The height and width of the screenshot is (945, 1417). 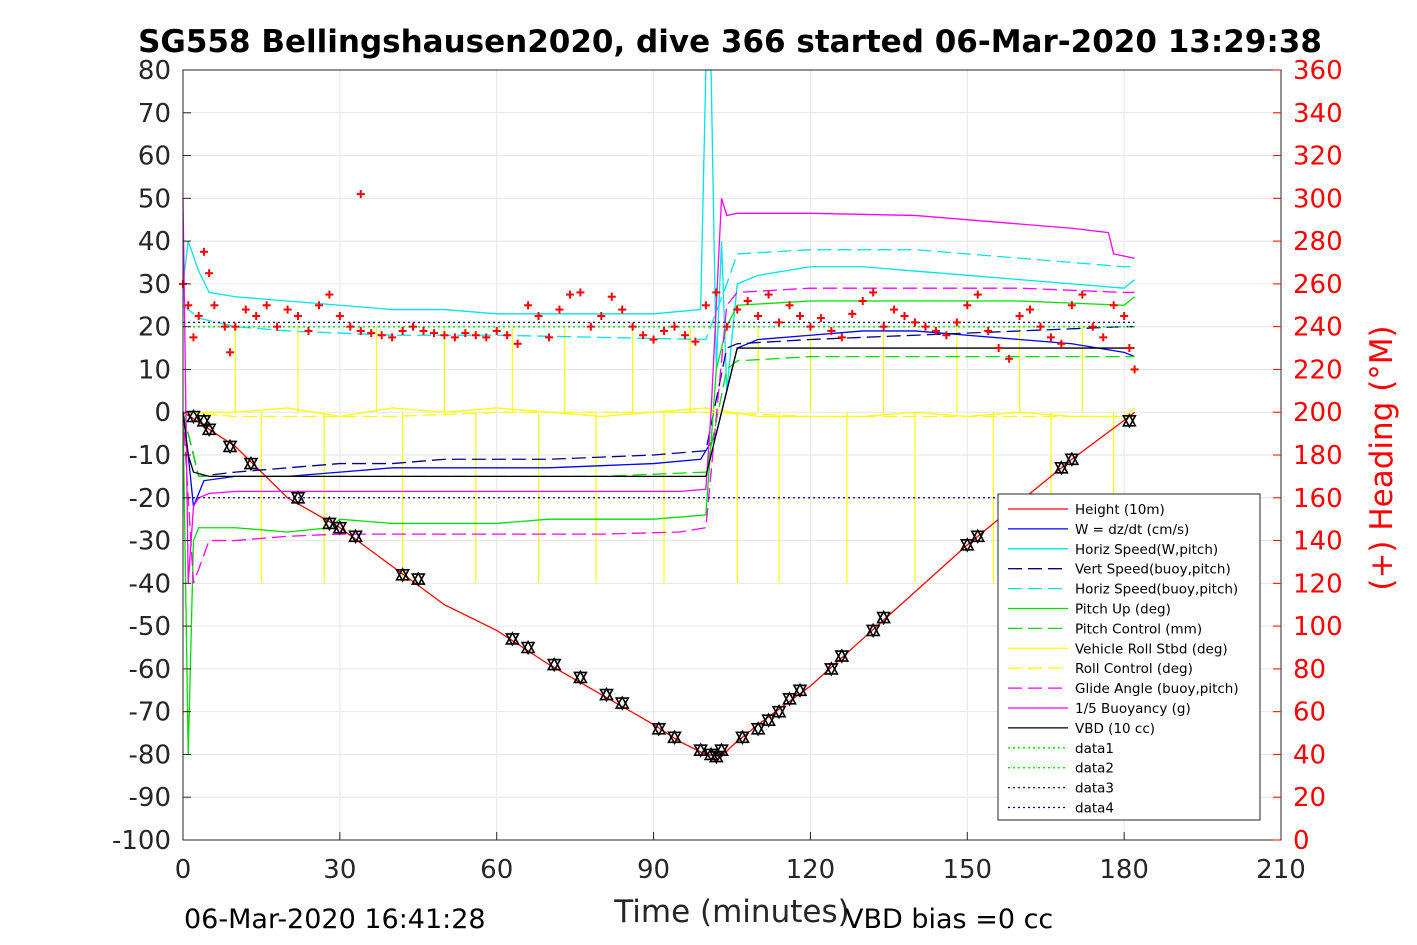 What do you see at coordinates (154, 370) in the screenshot?
I see `y-tick-label: 10` at bounding box center [154, 370].